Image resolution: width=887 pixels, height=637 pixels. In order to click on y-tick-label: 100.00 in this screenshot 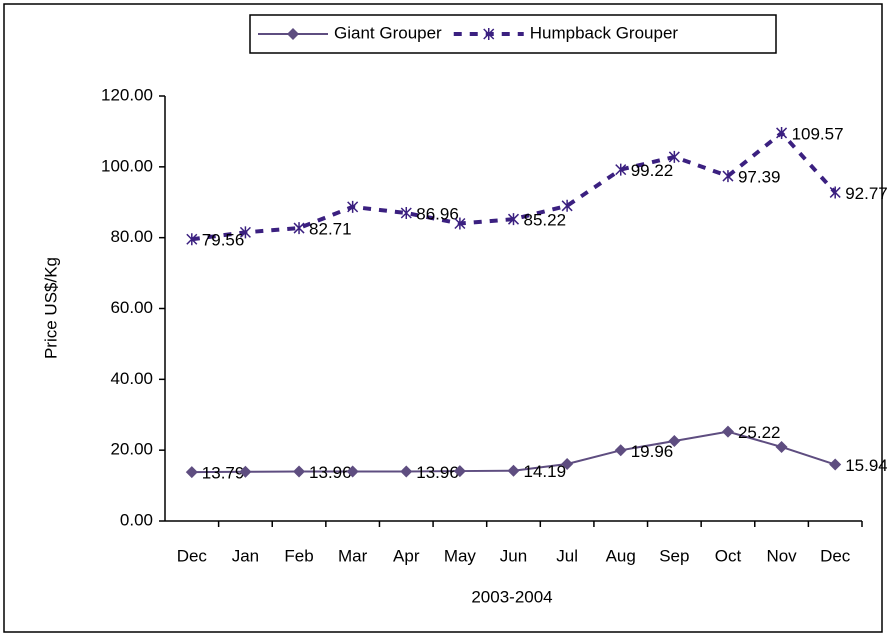, I will do `click(127, 165)`.